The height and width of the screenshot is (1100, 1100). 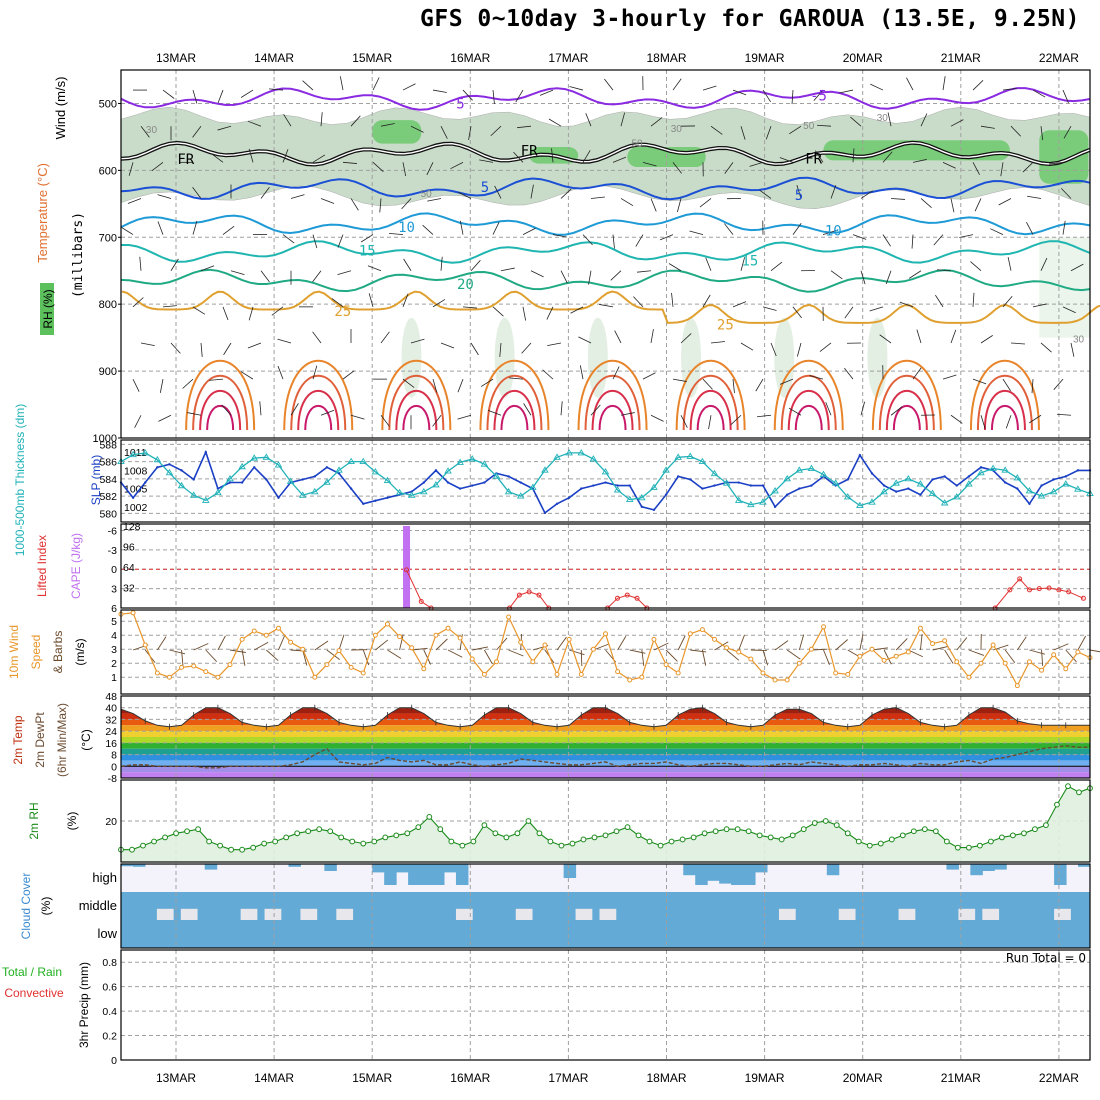 I want to click on cloud-bar-high, so click(x=1000, y=867).